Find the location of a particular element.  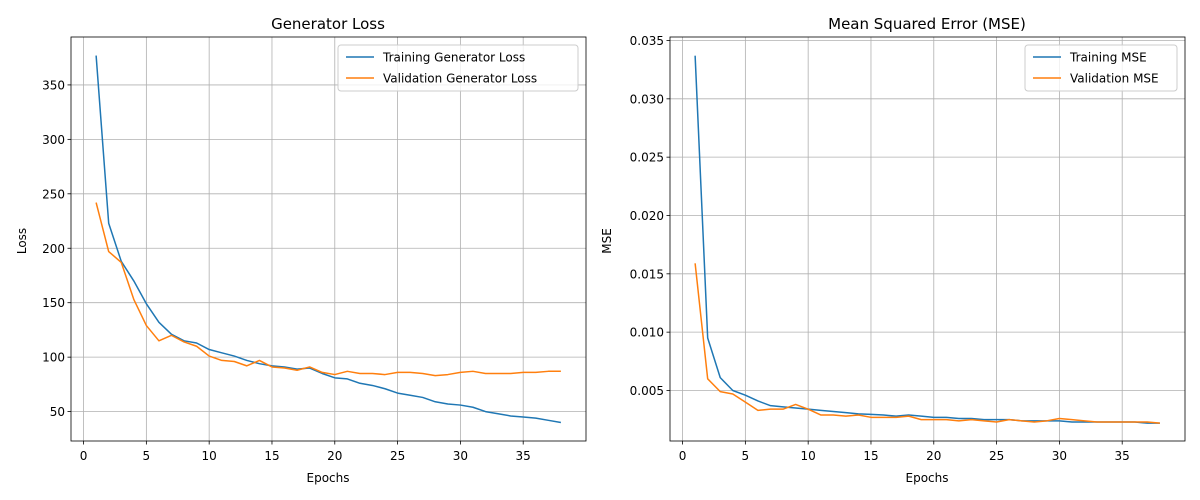

y-axis-label: Loss is located at coordinates (22, 241).